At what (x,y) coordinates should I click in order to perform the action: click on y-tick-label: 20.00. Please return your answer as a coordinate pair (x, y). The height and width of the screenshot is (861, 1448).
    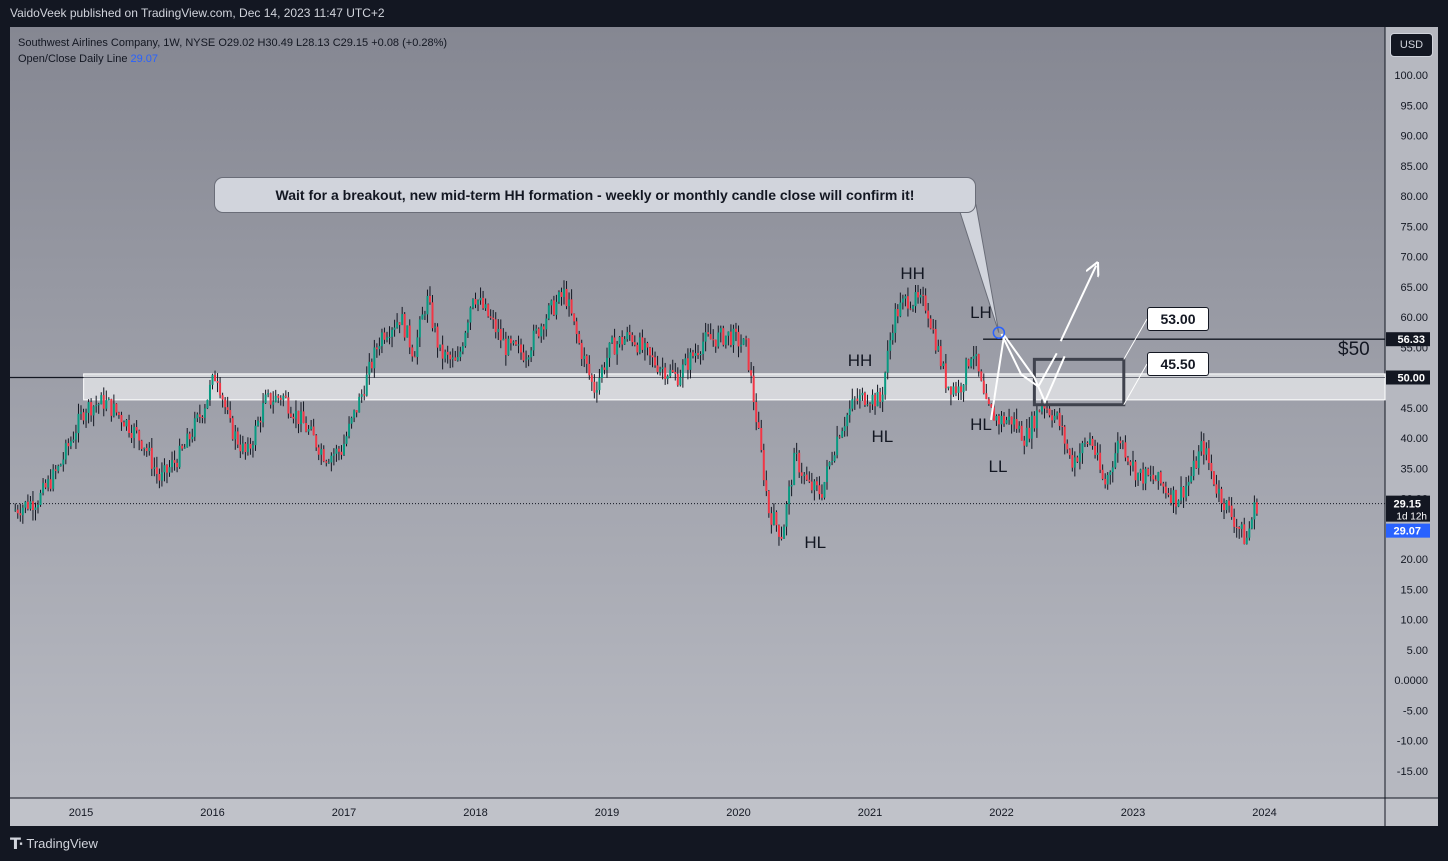
    Looking at the image, I should click on (1414, 560).